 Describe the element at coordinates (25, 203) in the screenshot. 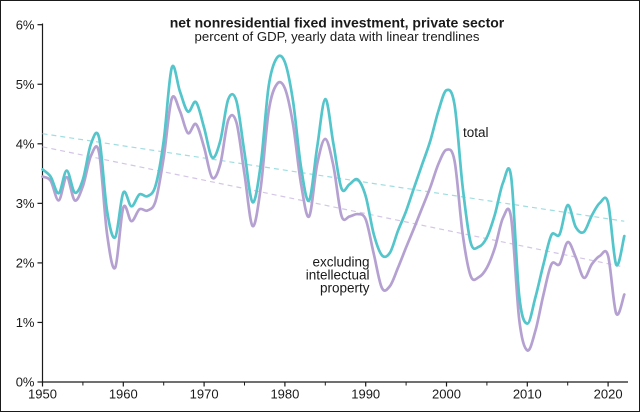

I see `y-tick-label: 3%` at that location.